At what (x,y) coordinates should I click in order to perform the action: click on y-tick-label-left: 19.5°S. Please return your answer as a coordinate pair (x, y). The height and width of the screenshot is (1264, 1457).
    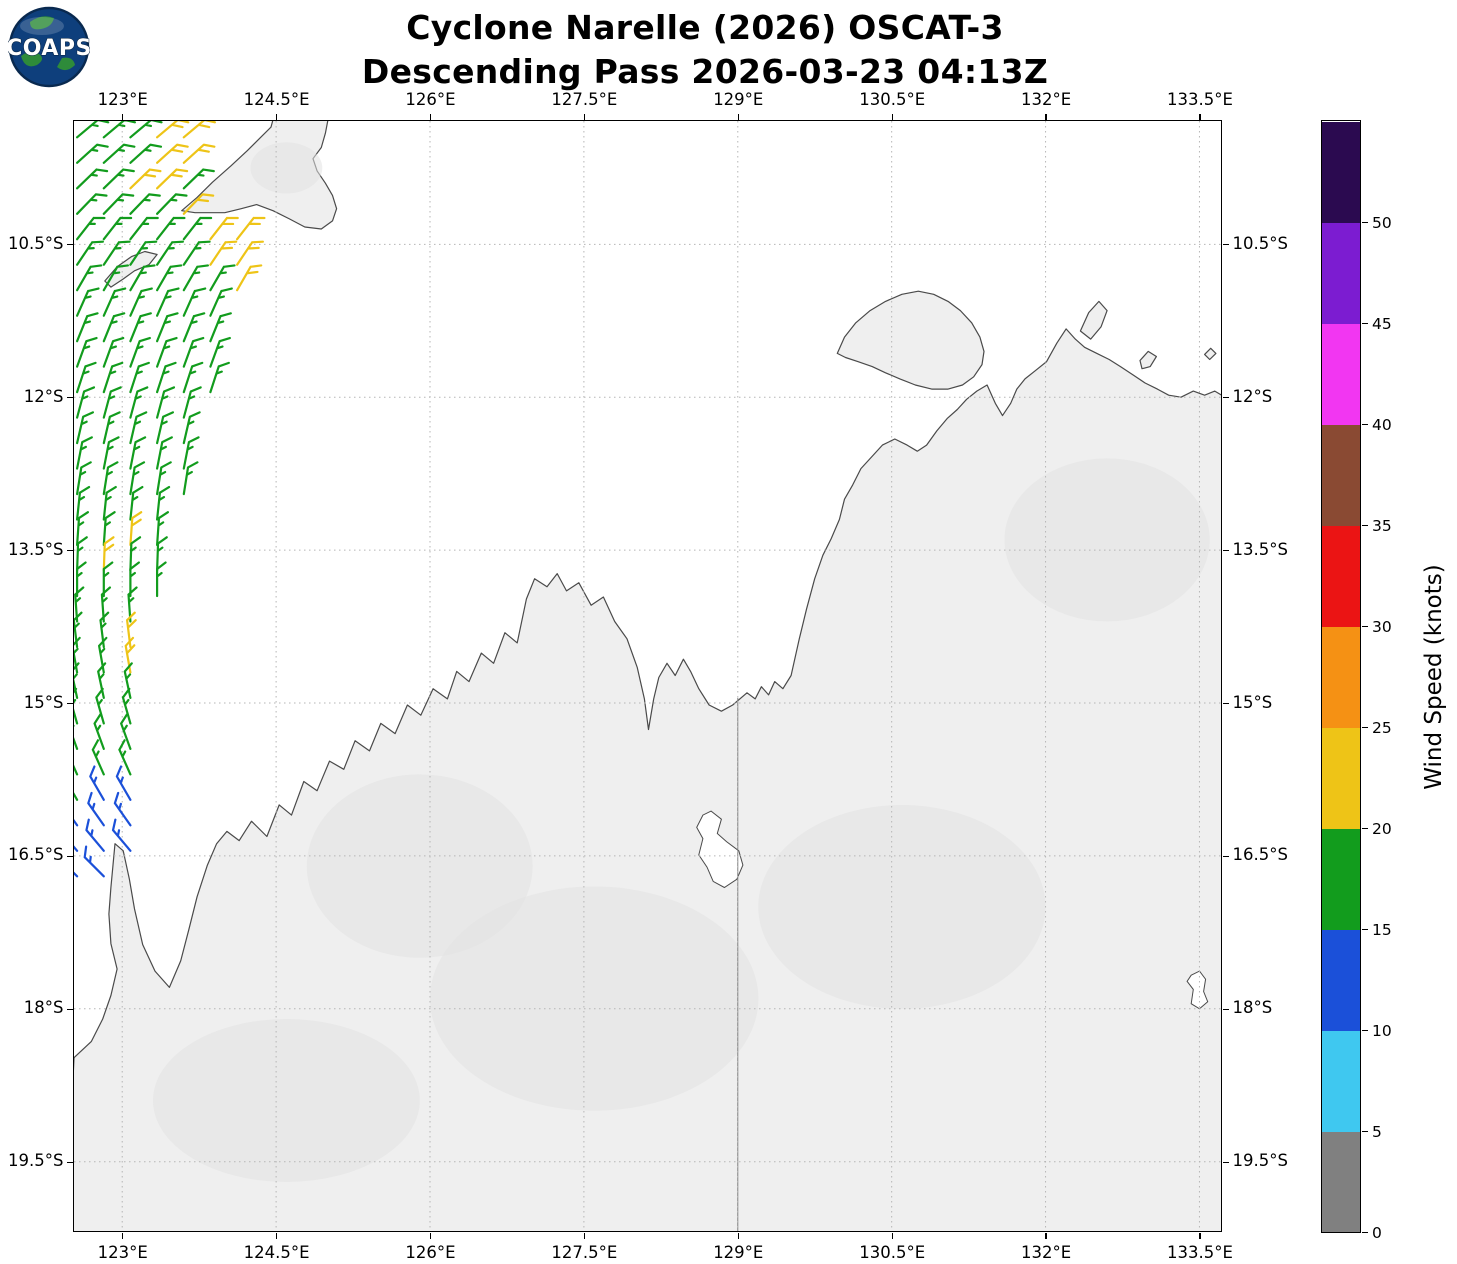
    Looking at the image, I should click on (36, 1161).